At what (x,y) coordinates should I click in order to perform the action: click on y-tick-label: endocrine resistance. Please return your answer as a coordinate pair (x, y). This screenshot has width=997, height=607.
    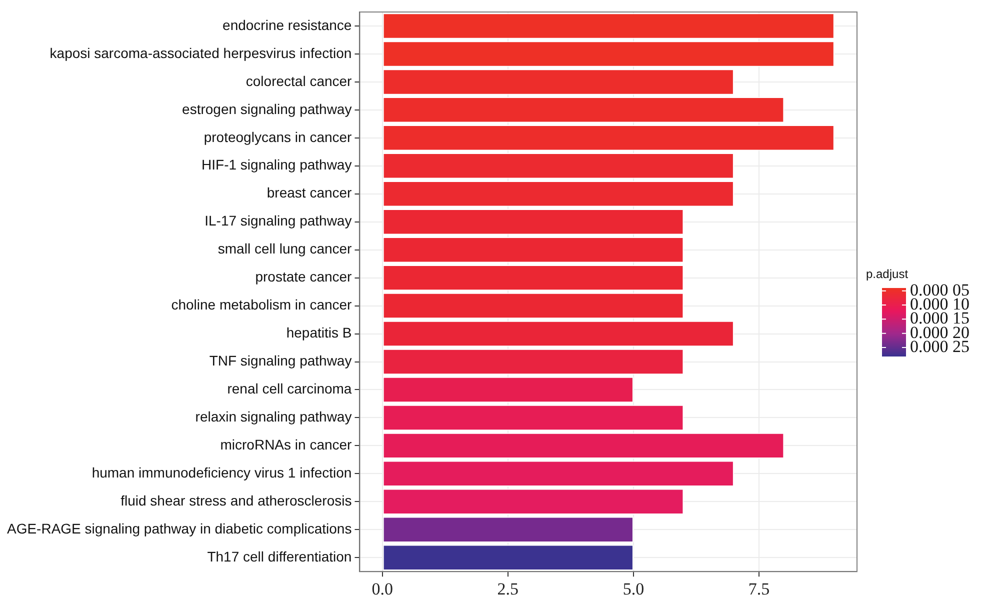
    Looking at the image, I should click on (287, 24).